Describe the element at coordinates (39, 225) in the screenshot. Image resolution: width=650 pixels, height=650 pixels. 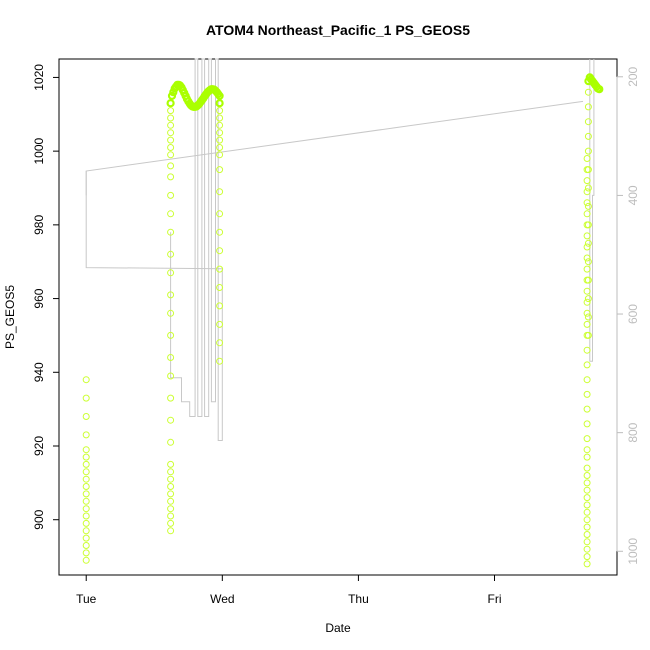
I see `y-tick-label: 980` at that location.